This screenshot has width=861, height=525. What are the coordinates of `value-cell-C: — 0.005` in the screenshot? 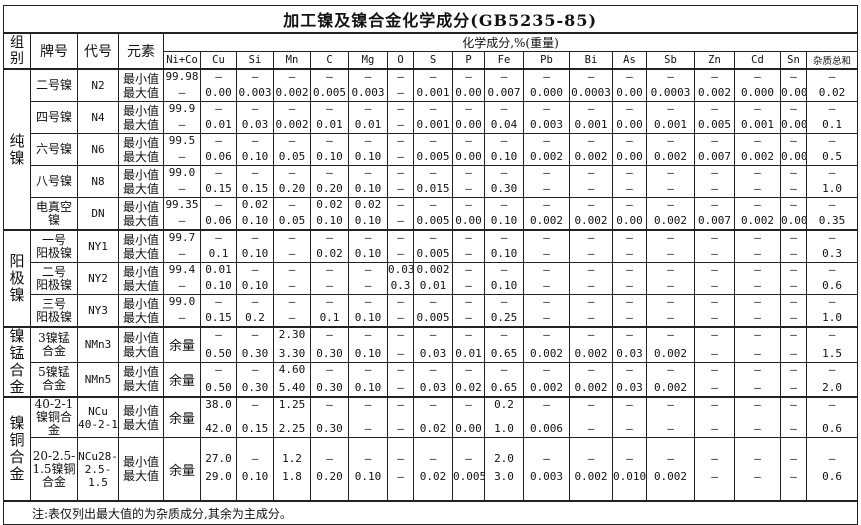 It's located at (329, 85).